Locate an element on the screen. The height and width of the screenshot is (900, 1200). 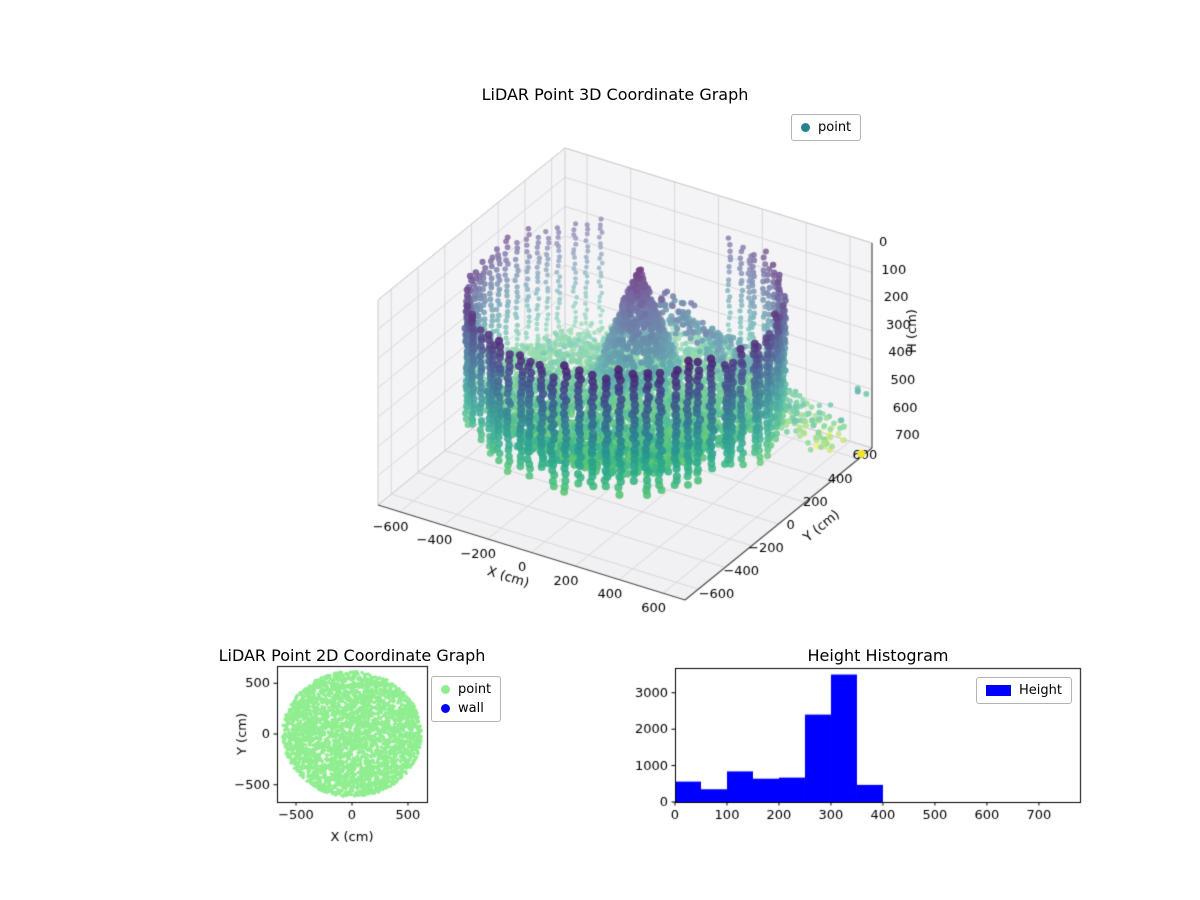
wall-marker-icon is located at coordinates (445, 708).